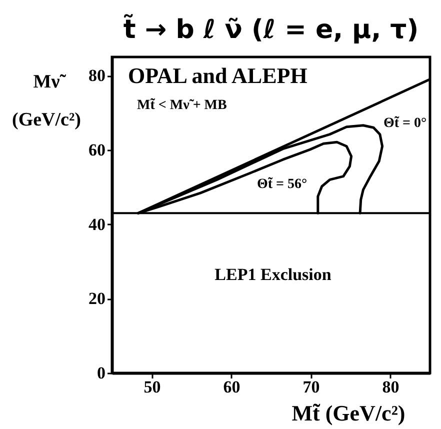 The height and width of the screenshot is (429, 441). Describe the element at coordinates (282, 184) in the screenshot. I see `annotation: Θt̃ = 56°` at that location.